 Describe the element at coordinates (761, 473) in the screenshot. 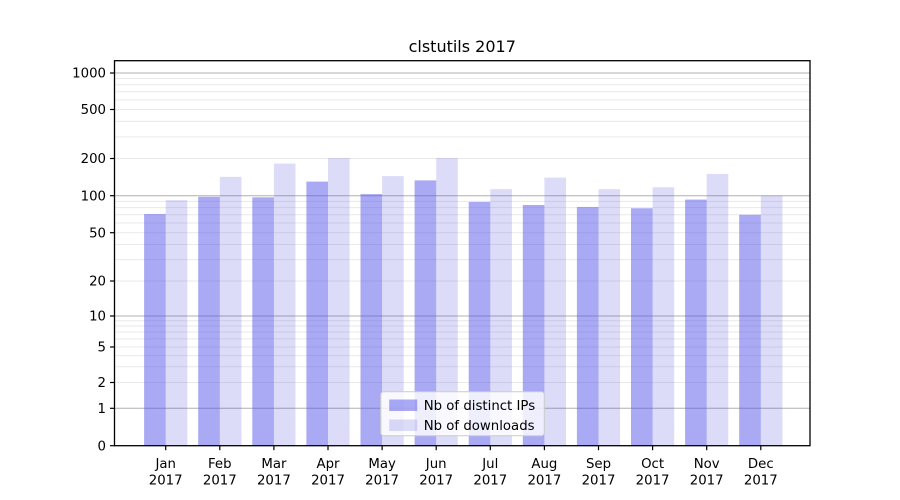

I see `x-tick-label-dec: Dec 2017` at that location.